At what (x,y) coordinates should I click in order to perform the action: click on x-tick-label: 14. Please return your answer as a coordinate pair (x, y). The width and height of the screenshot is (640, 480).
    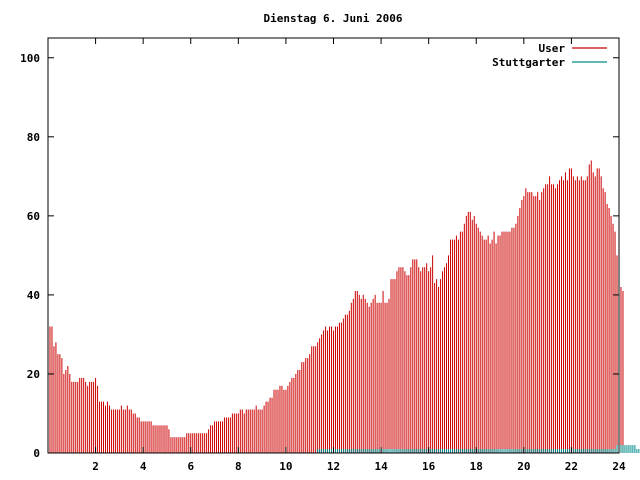
    Looking at the image, I should click on (381, 466).